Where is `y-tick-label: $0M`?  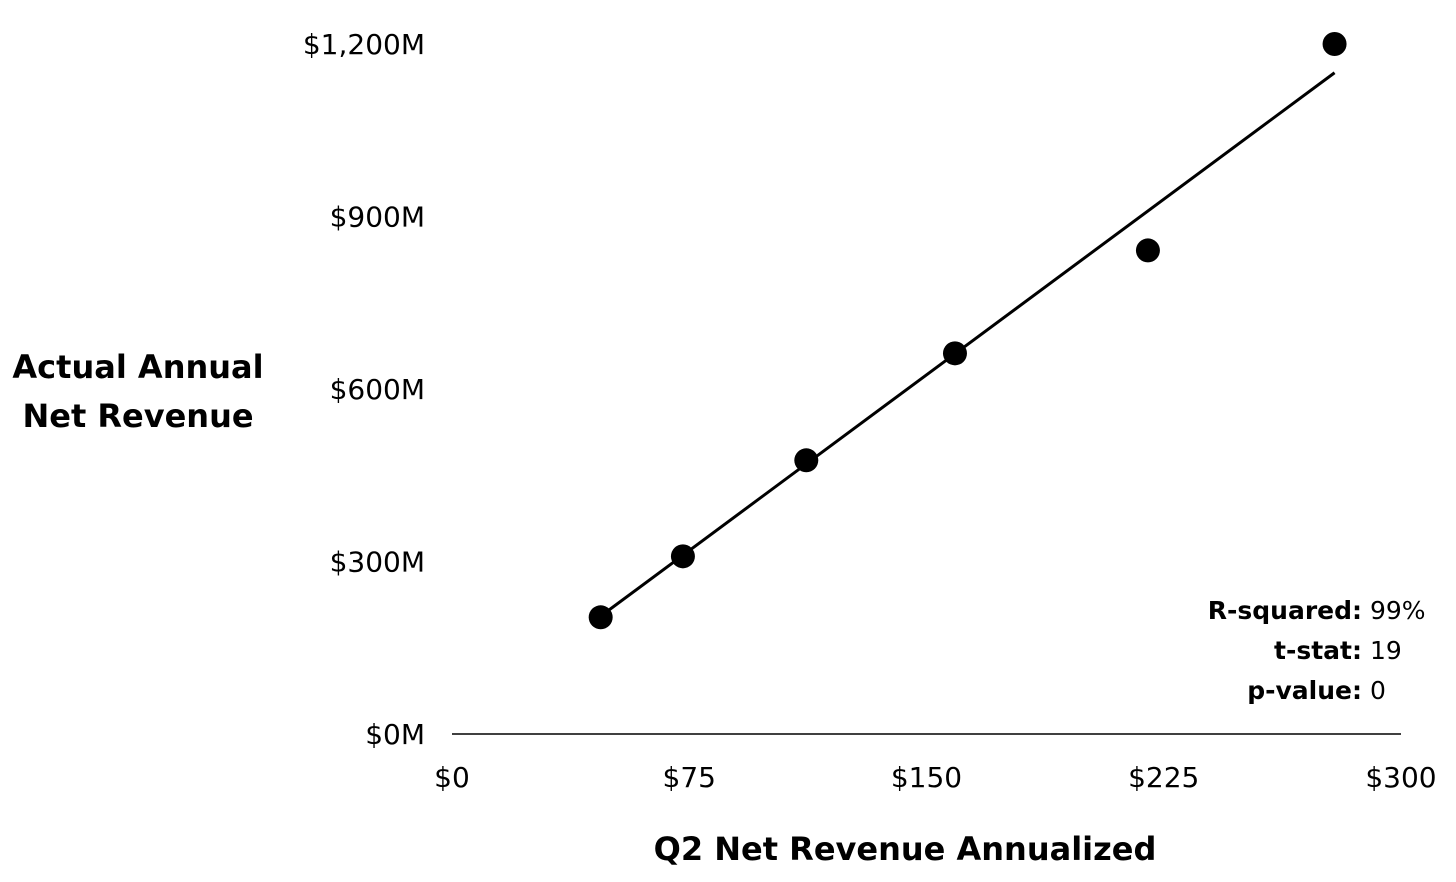
y-tick-label: $0M is located at coordinates (395, 734).